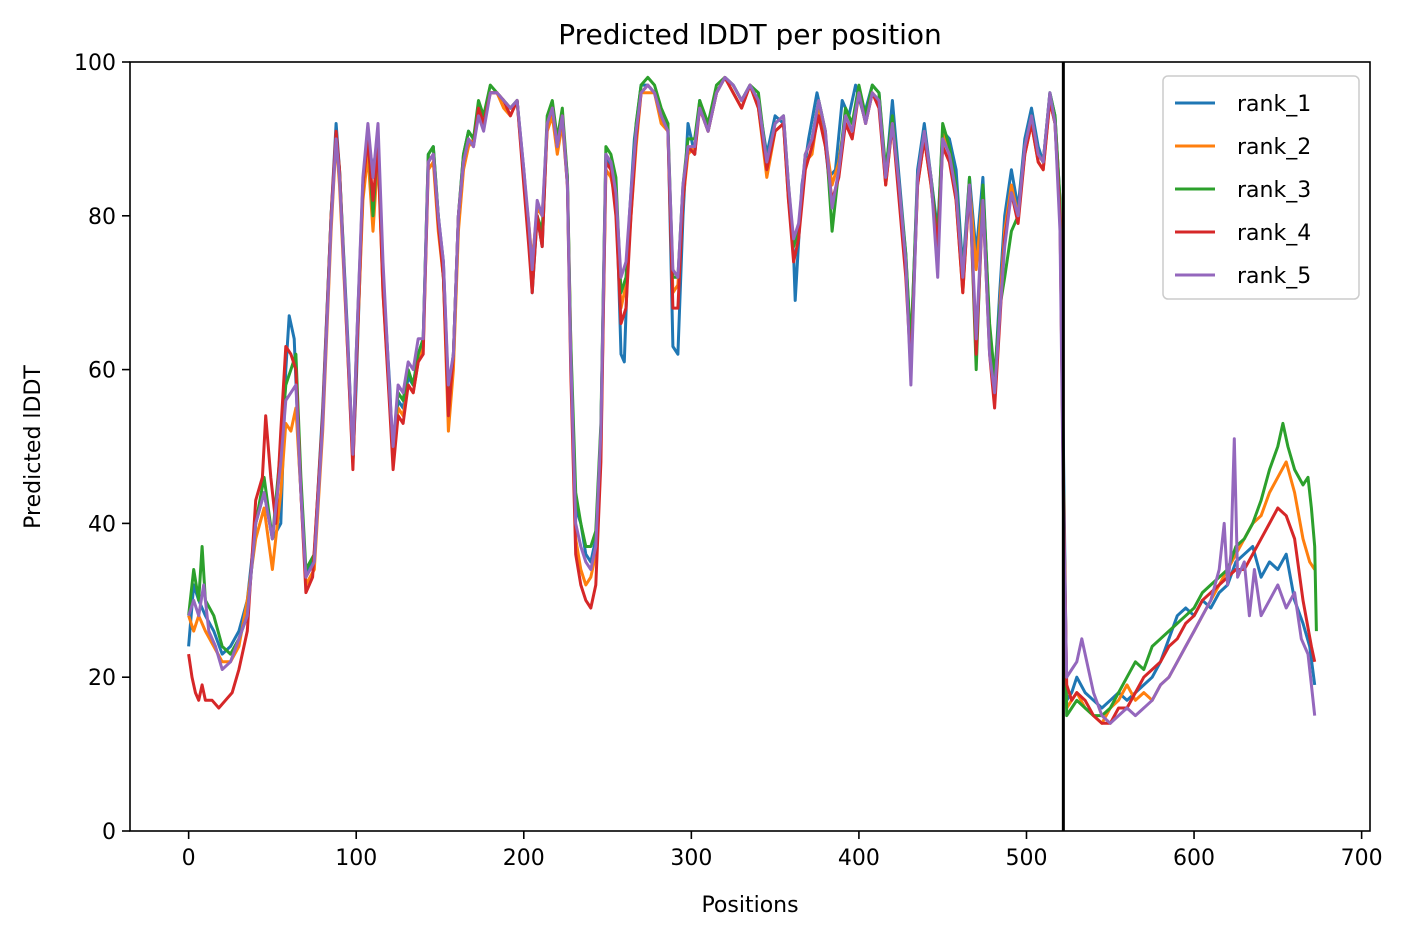 This screenshot has height=939, width=1408. I want to click on y-tick-label: 100, so click(95, 63).